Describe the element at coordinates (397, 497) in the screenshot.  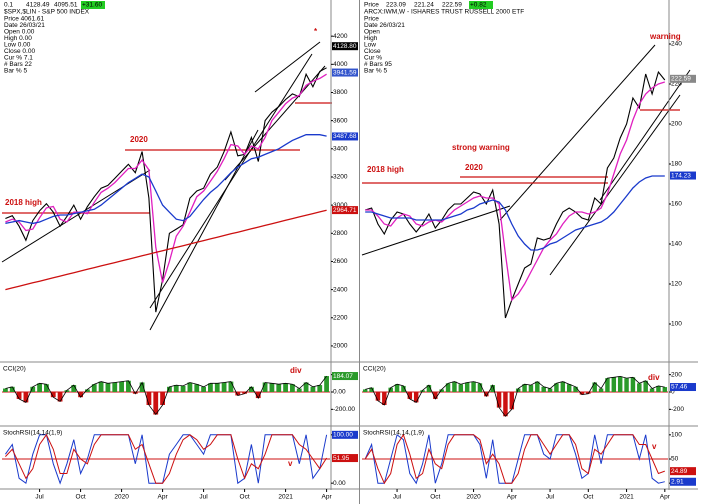
I see `x-tick-label: Jul` at that location.